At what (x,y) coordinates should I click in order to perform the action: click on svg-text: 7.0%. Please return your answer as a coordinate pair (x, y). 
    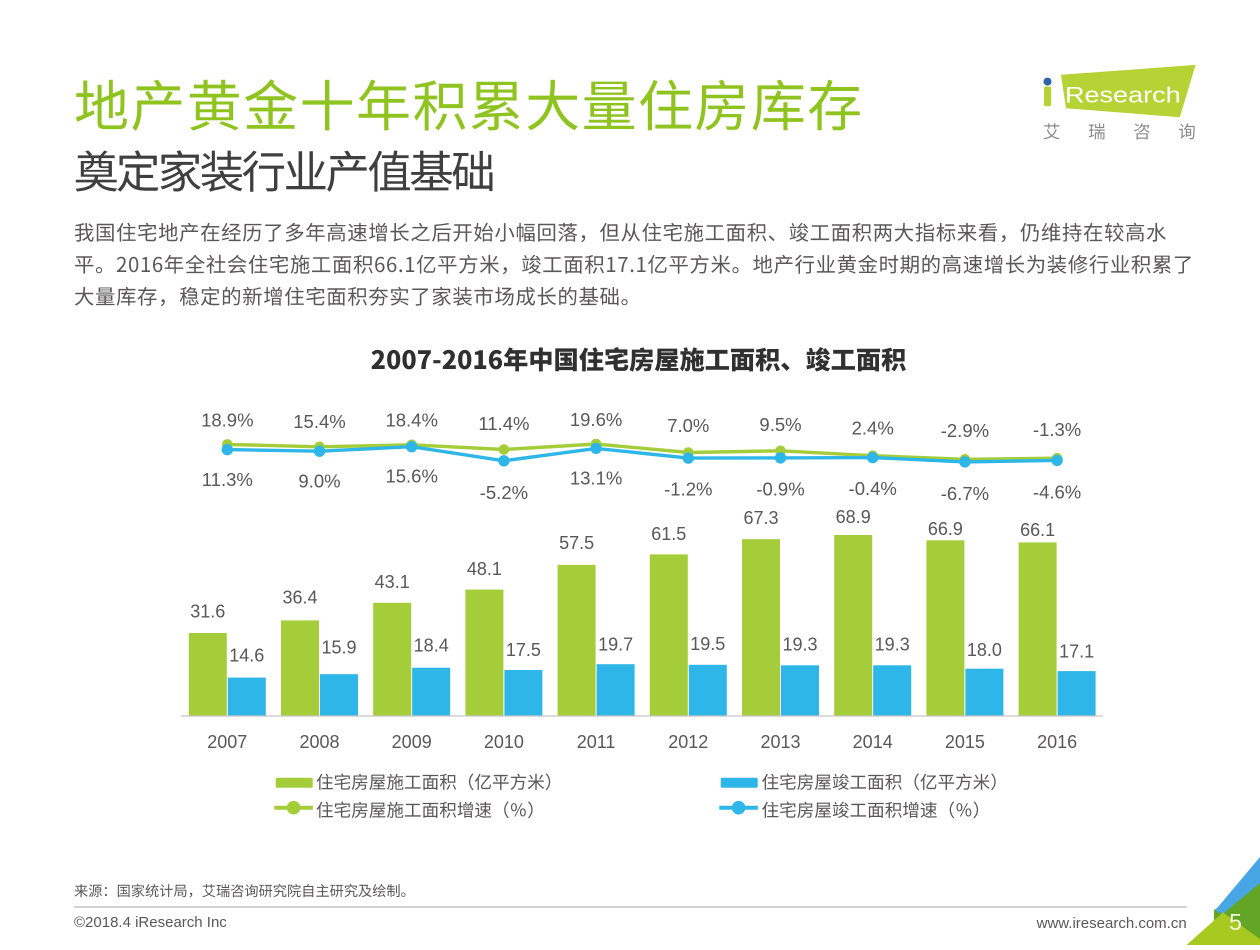
    Looking at the image, I should click on (688, 425).